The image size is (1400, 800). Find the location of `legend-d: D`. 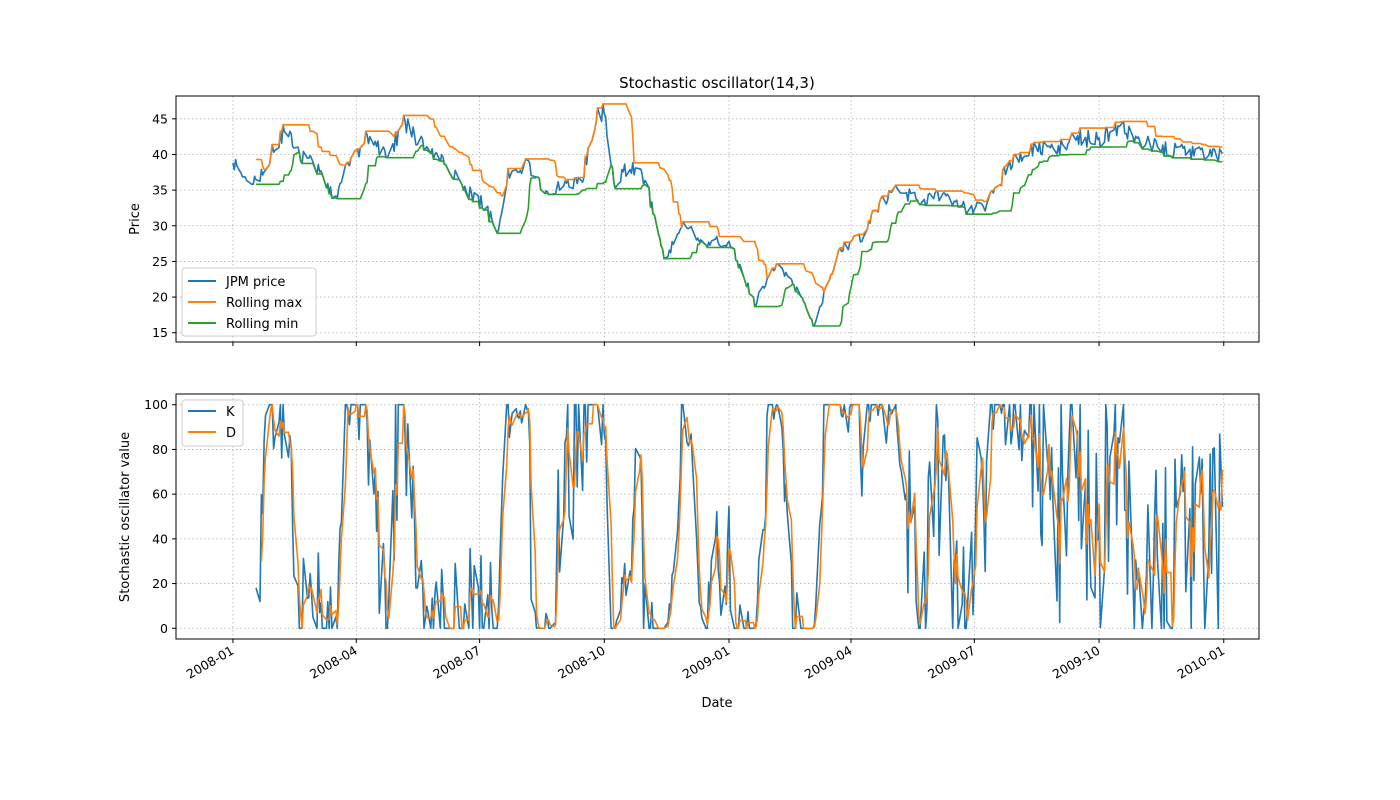

legend-d: D is located at coordinates (231, 433).